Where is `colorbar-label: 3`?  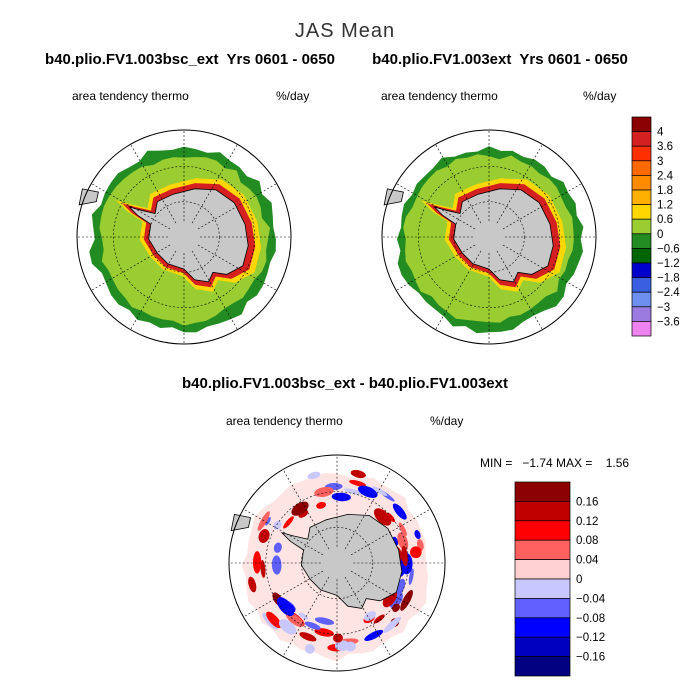
colorbar-label: 3 is located at coordinates (660, 162).